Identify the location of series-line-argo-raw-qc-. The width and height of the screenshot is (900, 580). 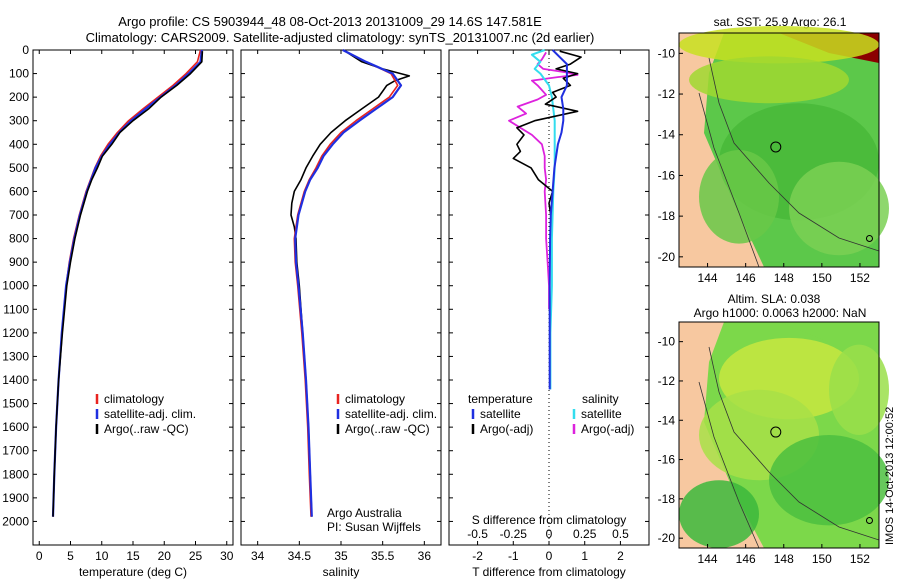
(128, 284).